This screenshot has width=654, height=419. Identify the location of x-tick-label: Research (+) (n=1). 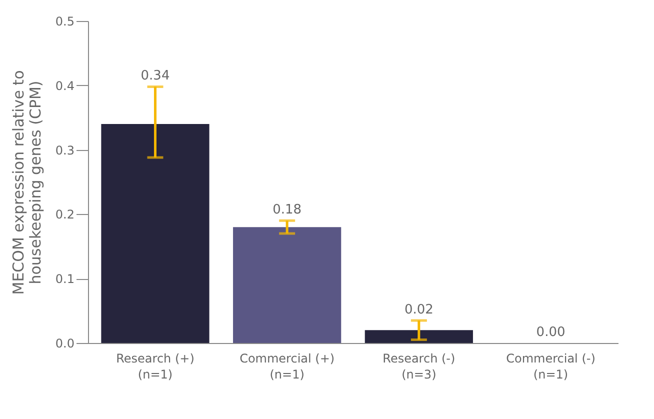
(155, 367).